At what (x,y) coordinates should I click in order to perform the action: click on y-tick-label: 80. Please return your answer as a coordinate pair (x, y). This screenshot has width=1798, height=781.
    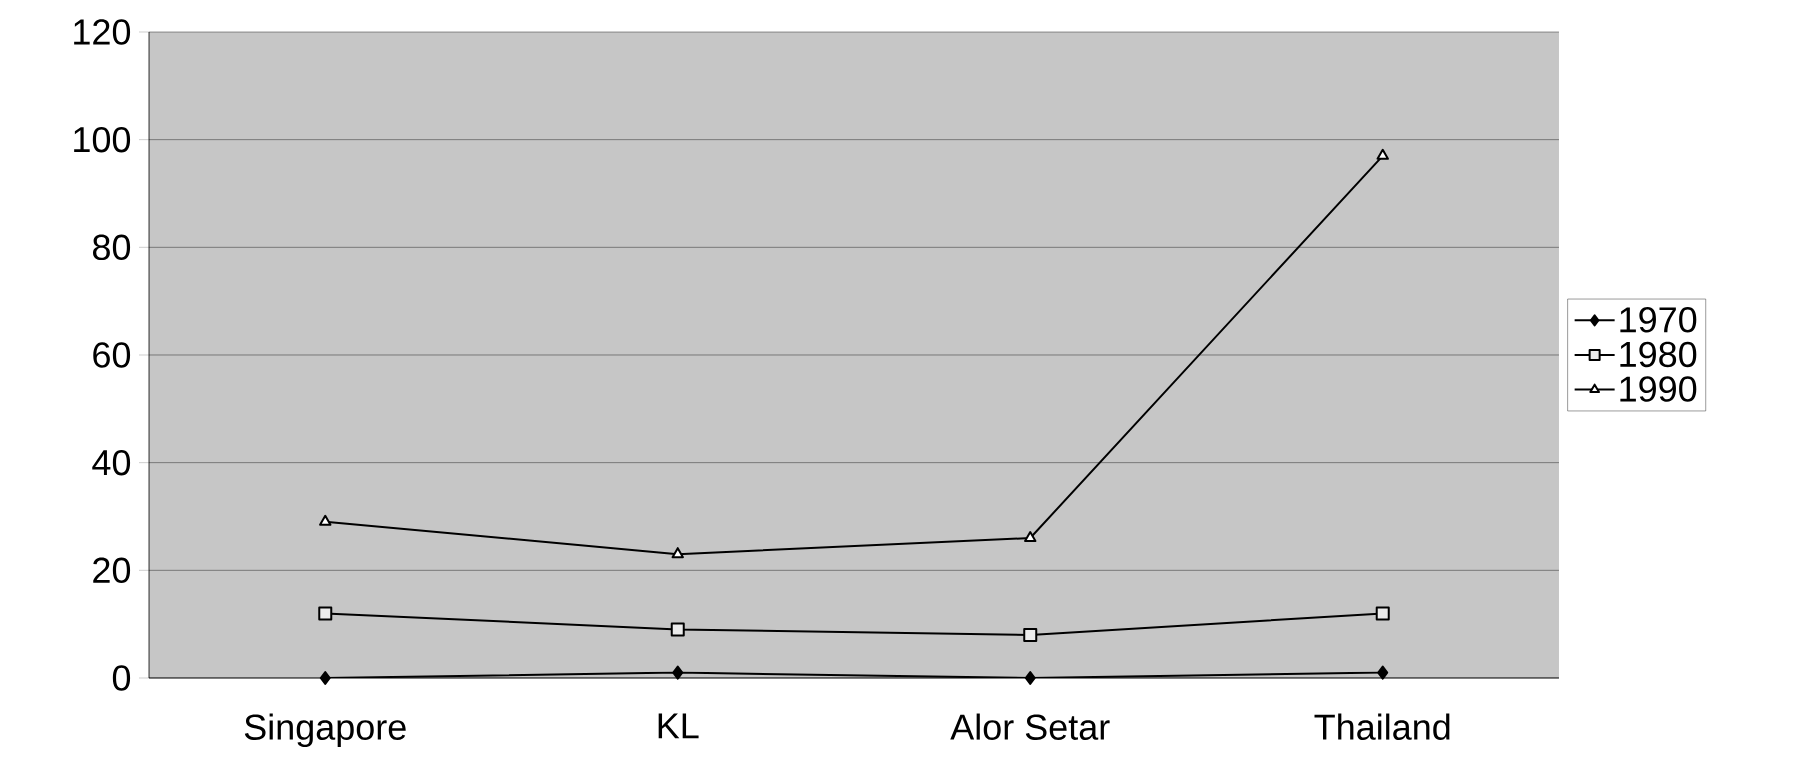
    Looking at the image, I should click on (112, 247).